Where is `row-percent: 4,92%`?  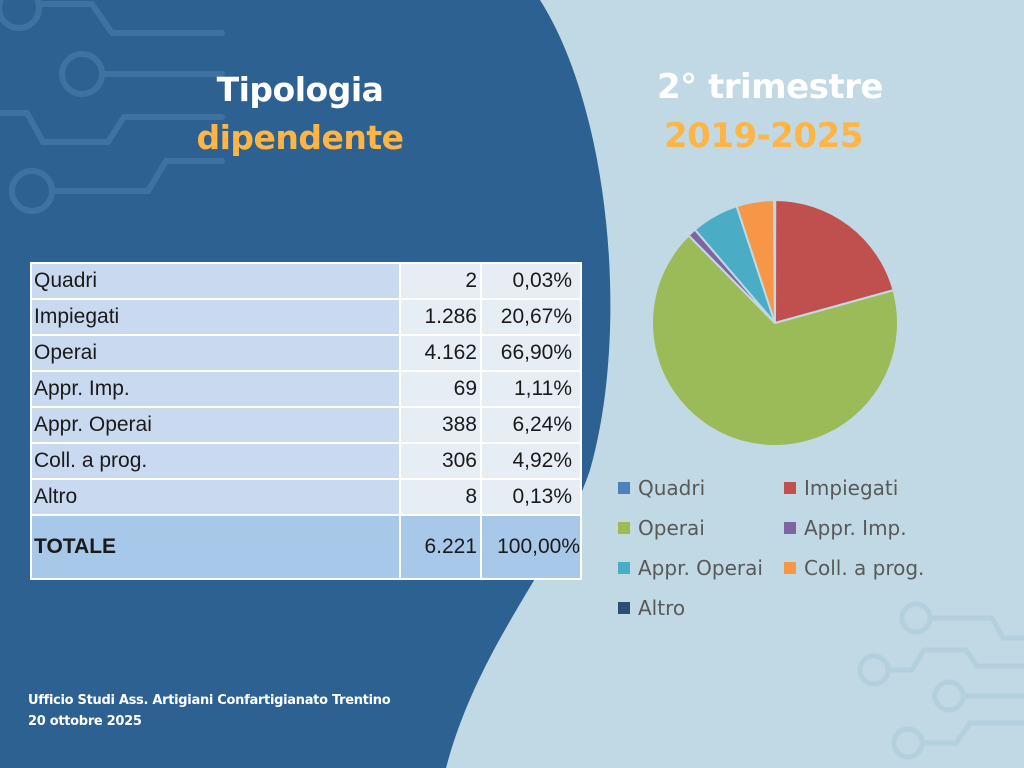
row-percent: 4,92% is located at coordinates (531, 461).